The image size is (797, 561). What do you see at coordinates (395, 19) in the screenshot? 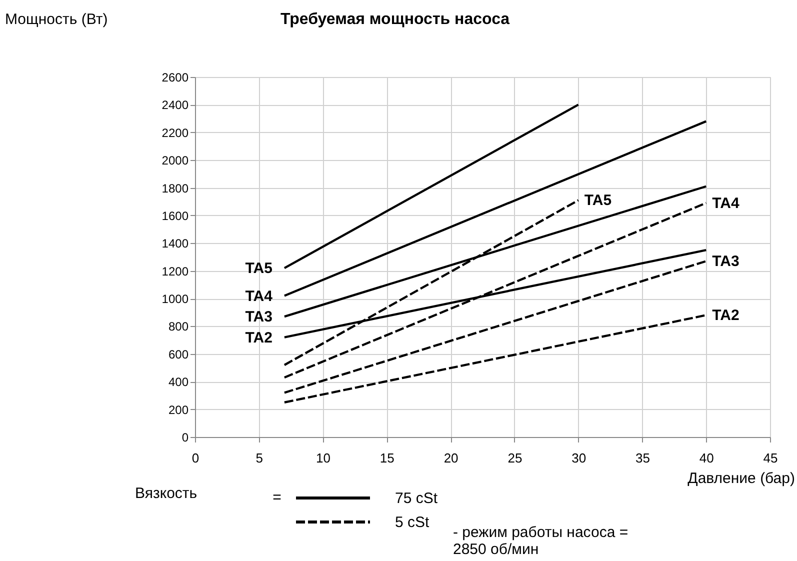
I see `chart-title: Требуемая мощность насоса` at bounding box center [395, 19].